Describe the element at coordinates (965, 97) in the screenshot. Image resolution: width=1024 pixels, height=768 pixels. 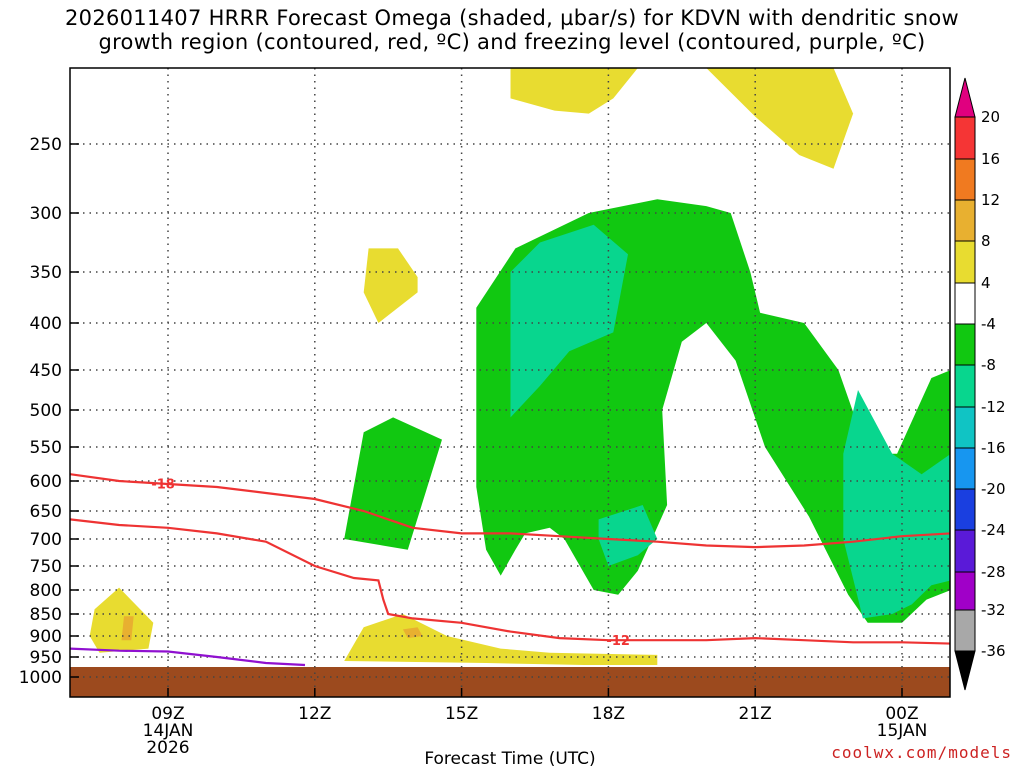
I see `colorbar-top-arrow` at that location.